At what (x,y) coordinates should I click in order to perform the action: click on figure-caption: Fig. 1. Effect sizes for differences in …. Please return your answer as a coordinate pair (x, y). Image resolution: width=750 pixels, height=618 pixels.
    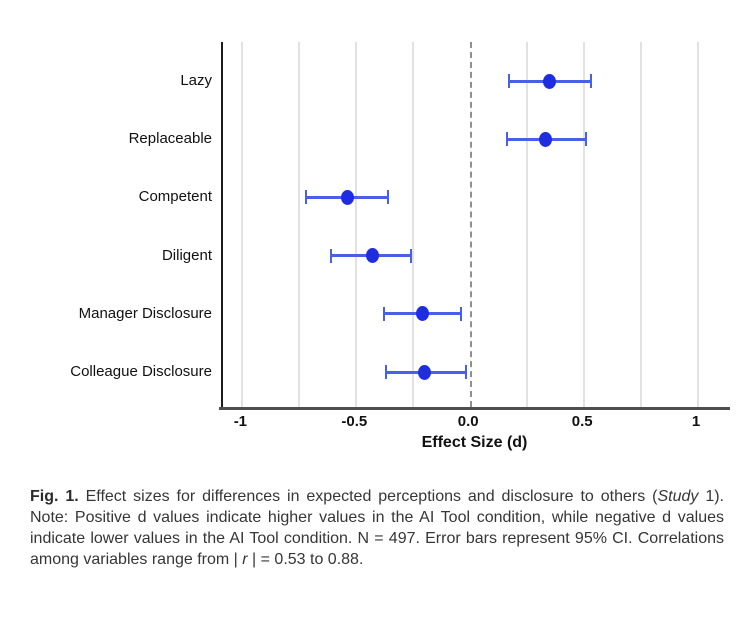
    Looking at the image, I should click on (377, 528).